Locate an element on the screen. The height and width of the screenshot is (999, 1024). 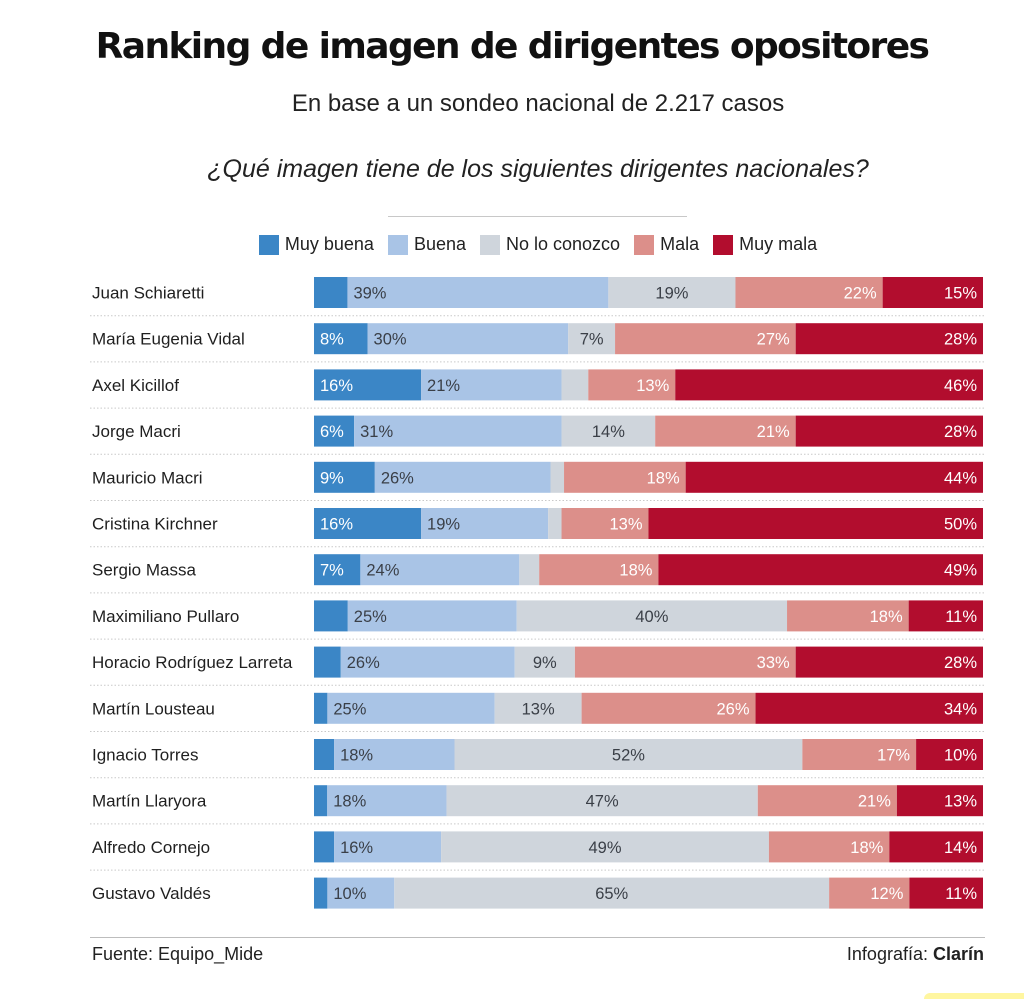
category-label-martin-lousteau: Martín Lousteau is located at coordinates (153, 708).